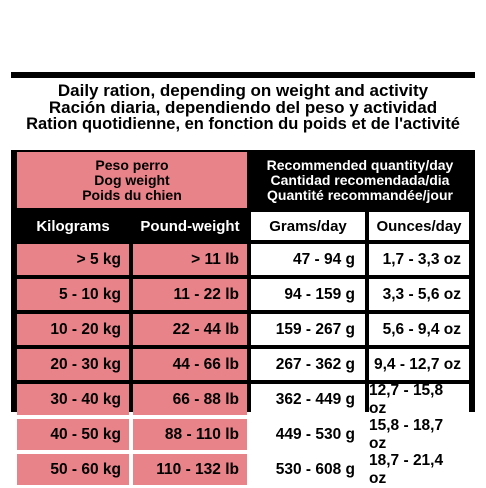 The width and height of the screenshot is (486, 488). Describe the element at coordinates (419, 226) in the screenshot. I see `column-header-ounces-per-day: Ounces/day` at that location.